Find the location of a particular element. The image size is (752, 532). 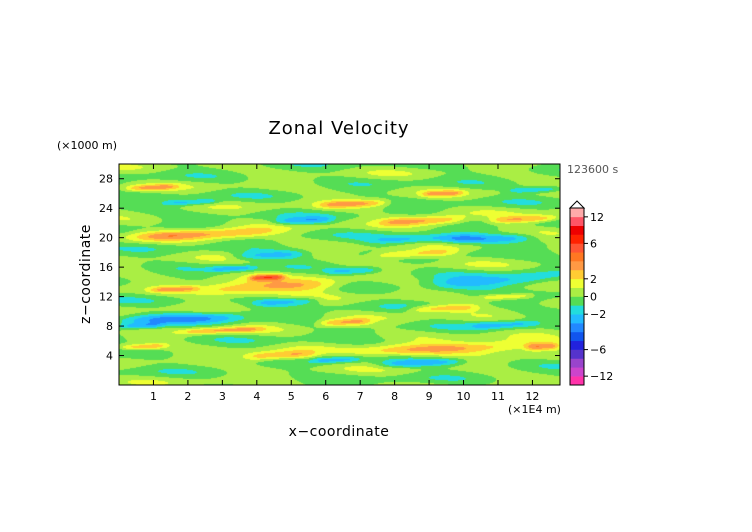

chart-title: Zonal Velocity is located at coordinates (338, 128).